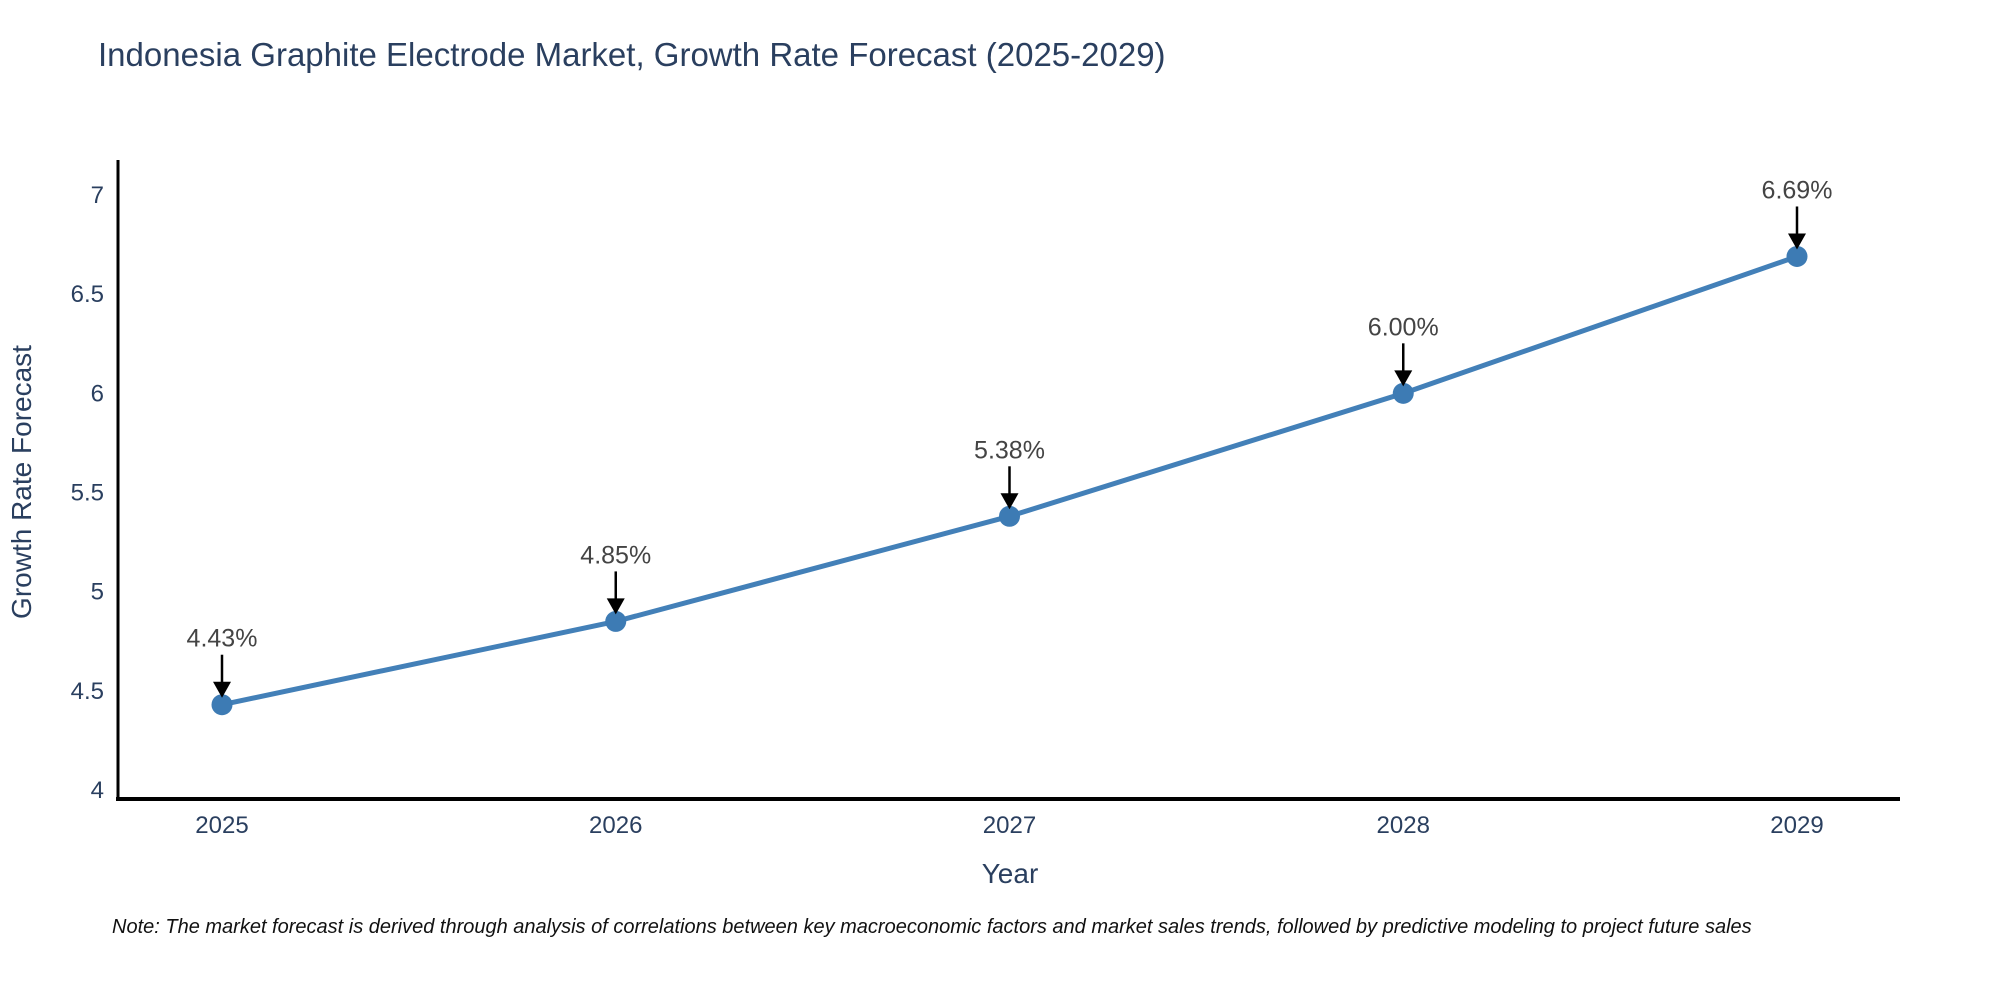  I want to click on y-tick-label: 4, so click(97, 790).